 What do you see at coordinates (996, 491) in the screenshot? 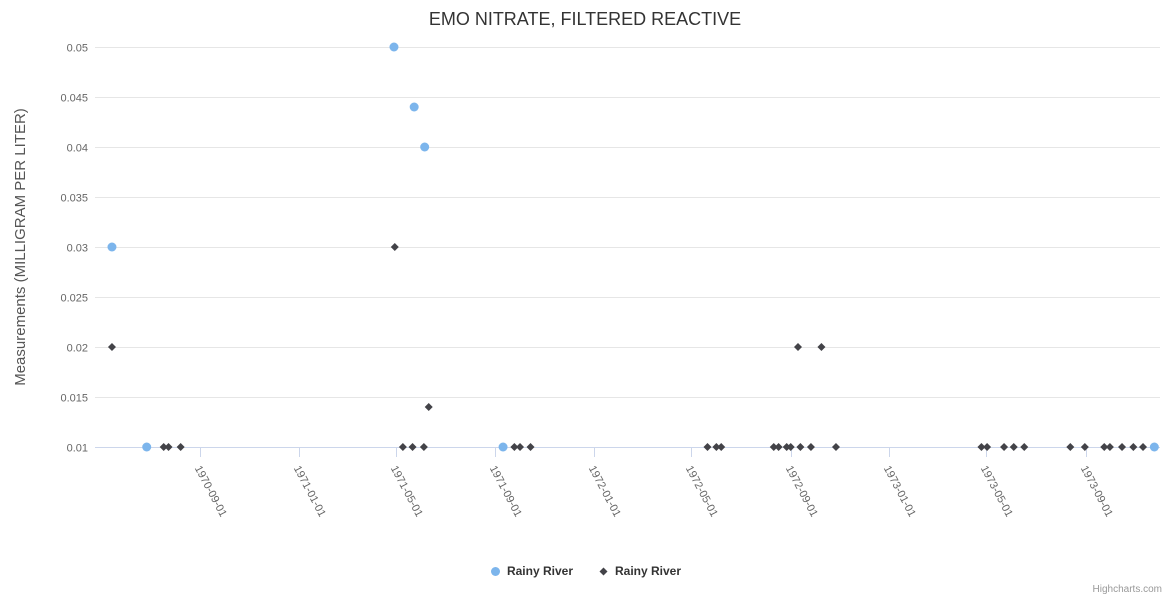
I see `x-axis-label: 1973-05-01` at bounding box center [996, 491].